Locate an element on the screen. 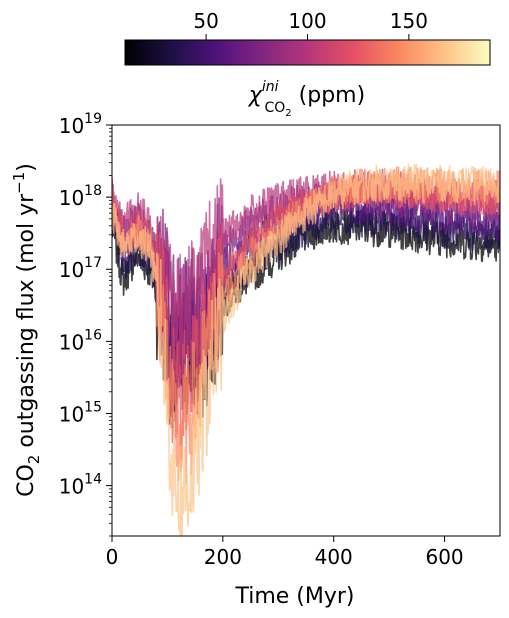 Image resolution: width=509 pixels, height=618 pixels. y-axis-label-post: ) is located at coordinates (26, 167).